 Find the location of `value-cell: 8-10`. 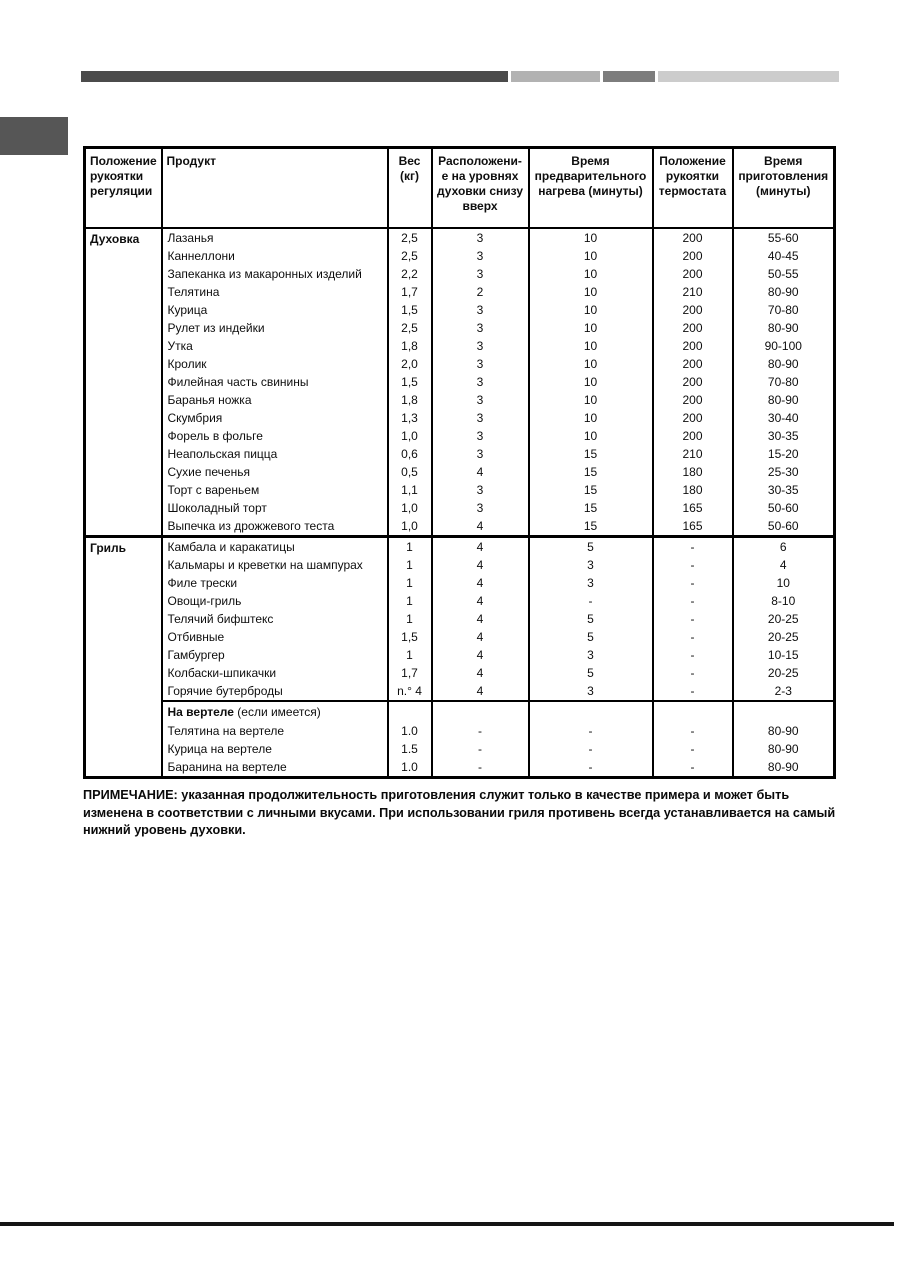

value-cell: 8-10 is located at coordinates (783, 600).